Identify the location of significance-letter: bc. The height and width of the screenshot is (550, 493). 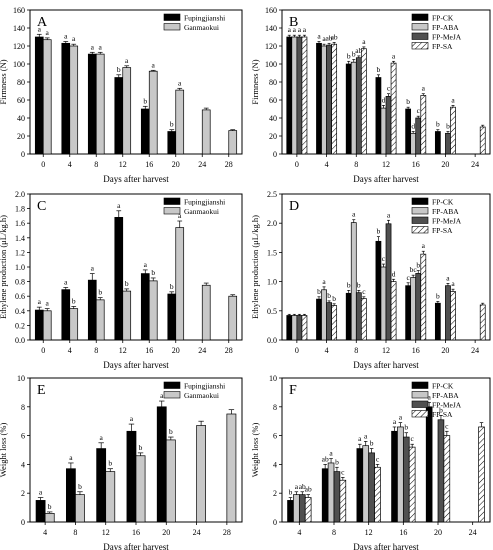
(414, 269).